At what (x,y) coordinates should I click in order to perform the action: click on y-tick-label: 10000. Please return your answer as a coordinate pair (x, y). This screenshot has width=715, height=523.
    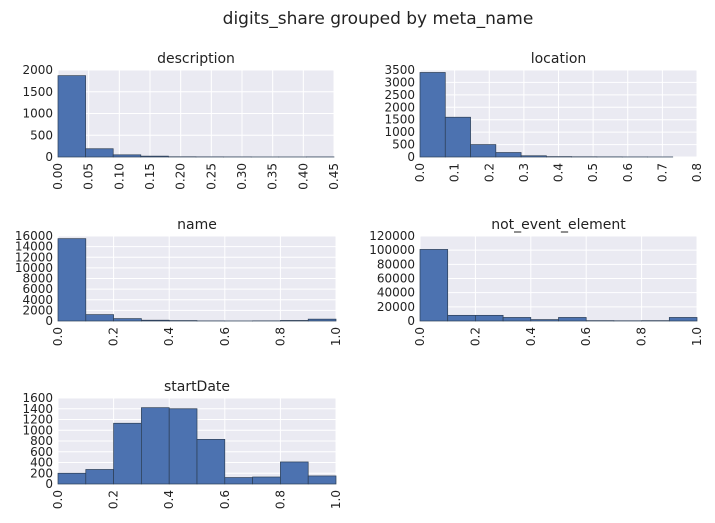
    Looking at the image, I should click on (34, 268).